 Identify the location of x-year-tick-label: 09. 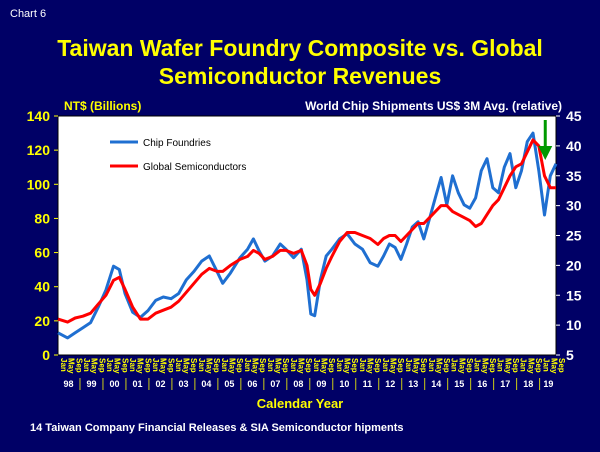
(321, 384).